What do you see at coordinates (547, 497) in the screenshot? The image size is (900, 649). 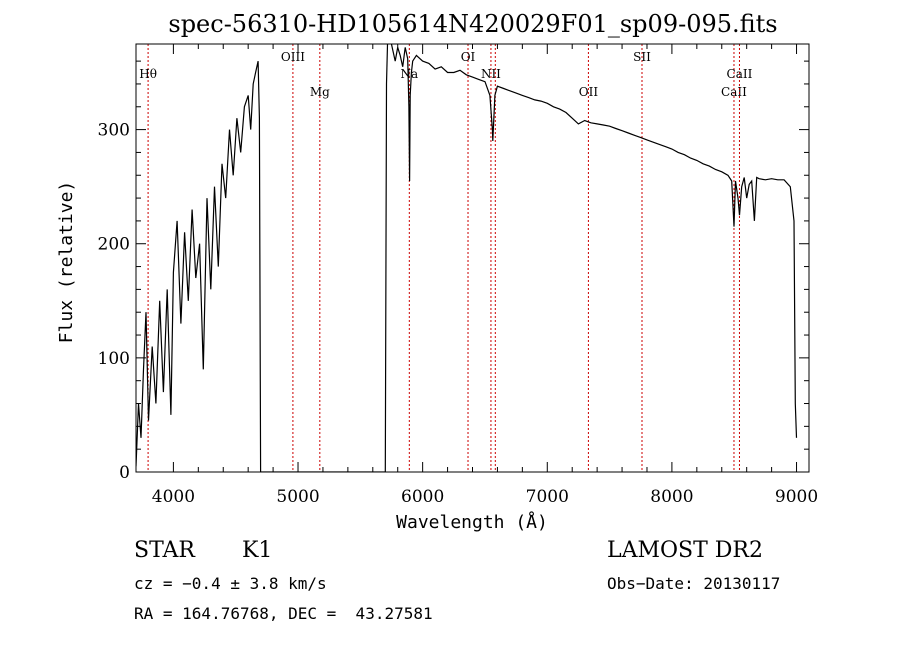 I see `x-tick-label: 7000` at bounding box center [547, 497].